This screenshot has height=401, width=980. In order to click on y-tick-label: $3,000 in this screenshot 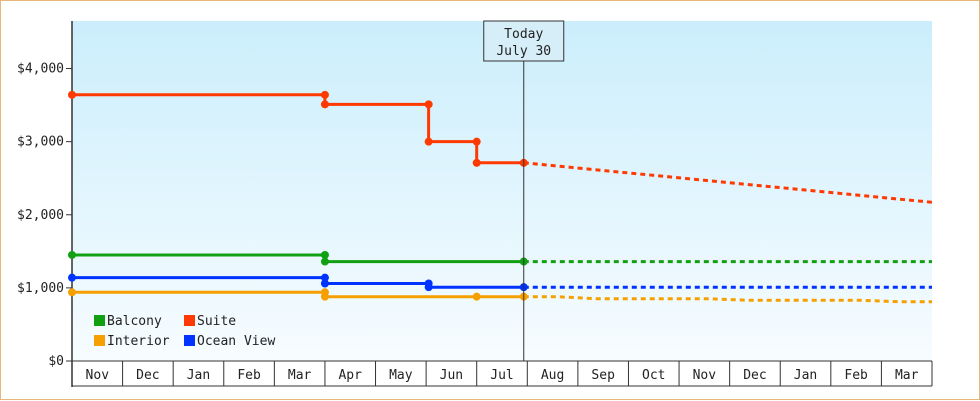, I will do `click(40, 142)`.